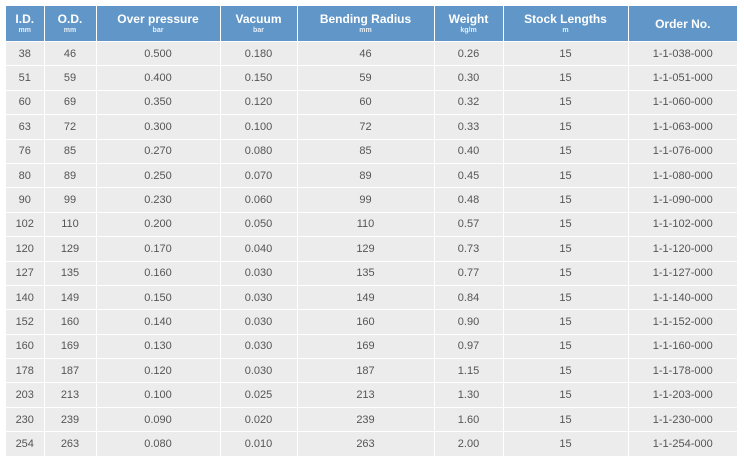 This screenshot has width=744, height=464. What do you see at coordinates (25, 54) in the screenshot?
I see `table-cell: 38` at bounding box center [25, 54].